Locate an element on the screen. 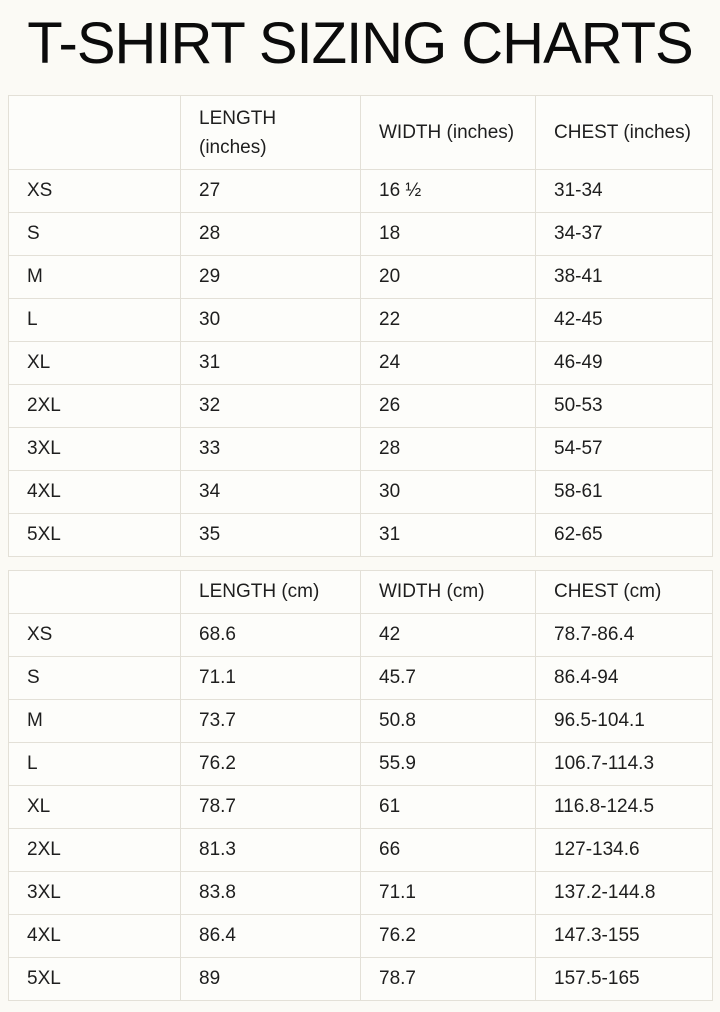 This screenshot has height=1012, width=720. column-header-label: WIDTH (cm) is located at coordinates (432, 591).